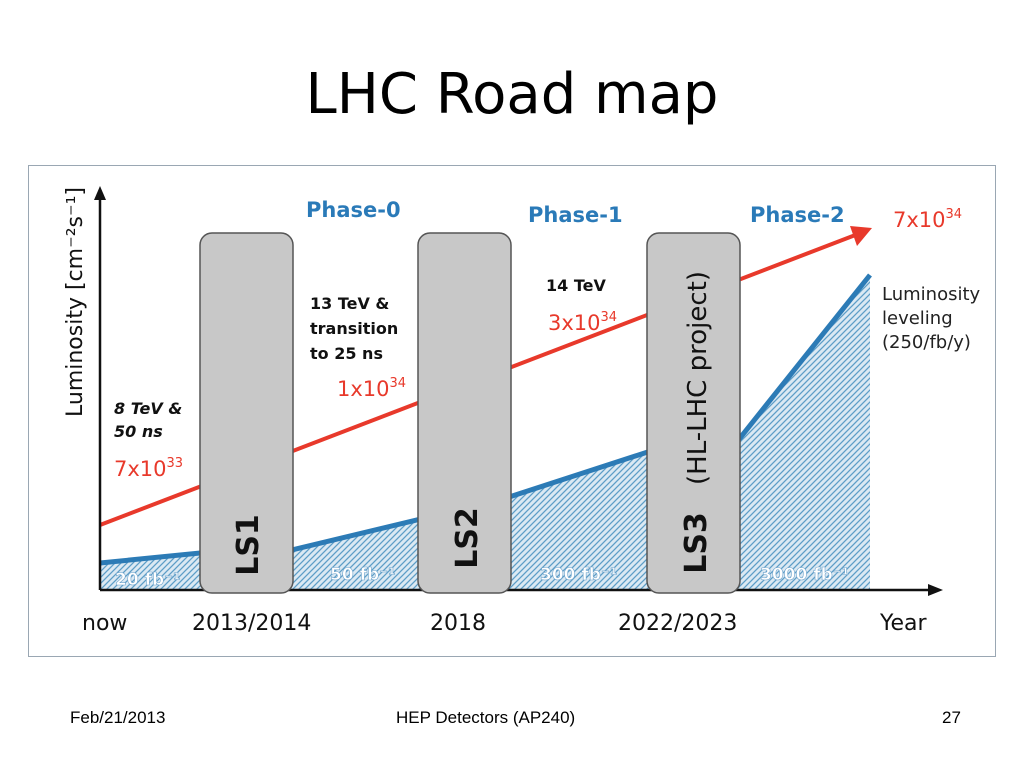  I want to click on phase-0-label: Phase-0, so click(353, 210).